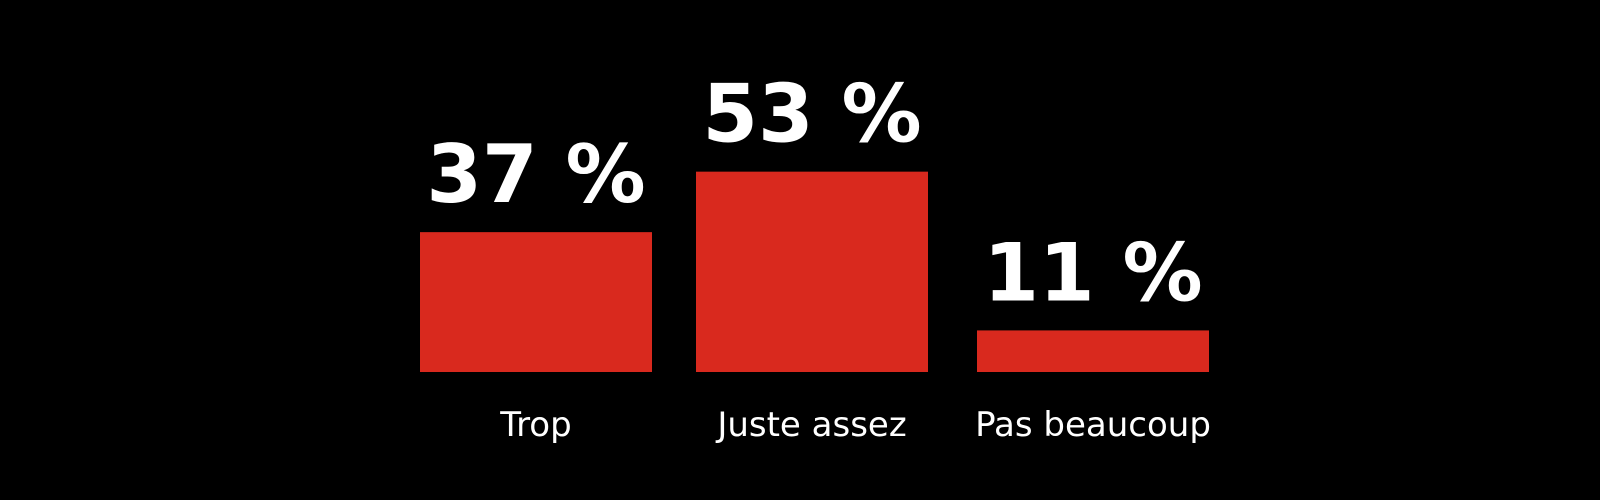 The height and width of the screenshot is (500, 1600). Describe the element at coordinates (1092, 272) in the screenshot. I see `value-label-3: 11 %` at that location.